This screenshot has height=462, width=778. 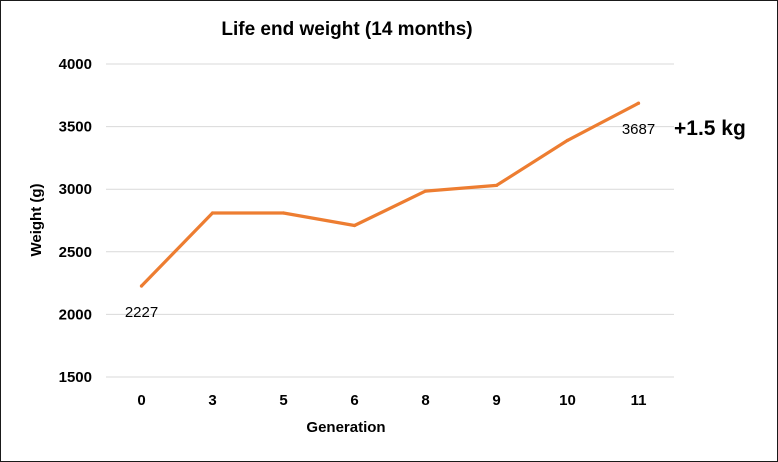 I want to click on data-label: 2227, so click(x=141, y=312).